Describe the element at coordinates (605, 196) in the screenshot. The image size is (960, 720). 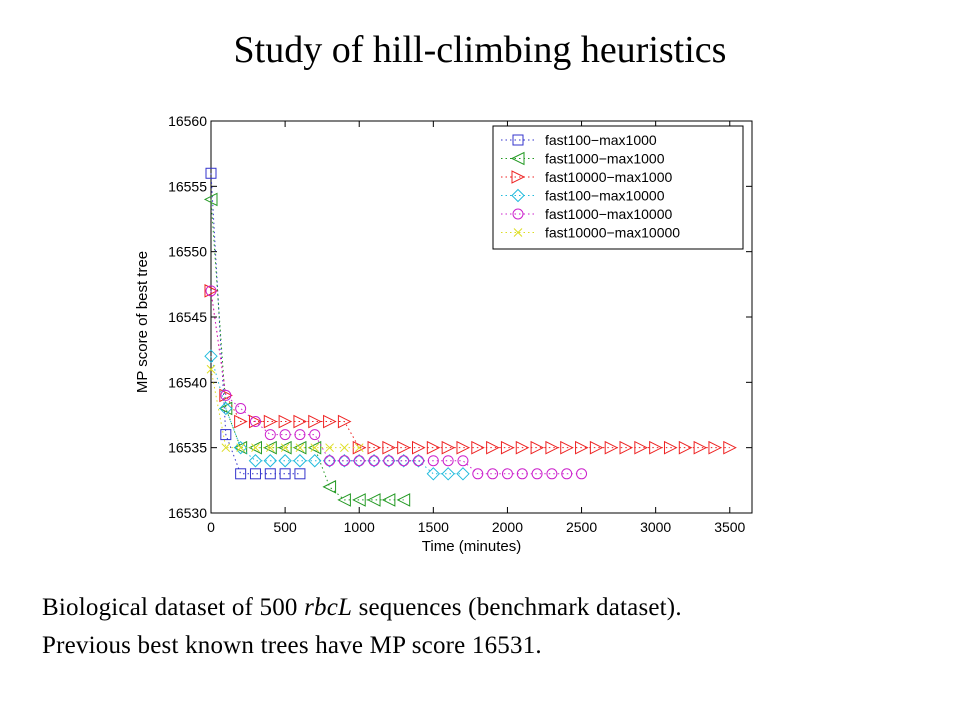
I see `legend-label: fast100−max10000` at that location.